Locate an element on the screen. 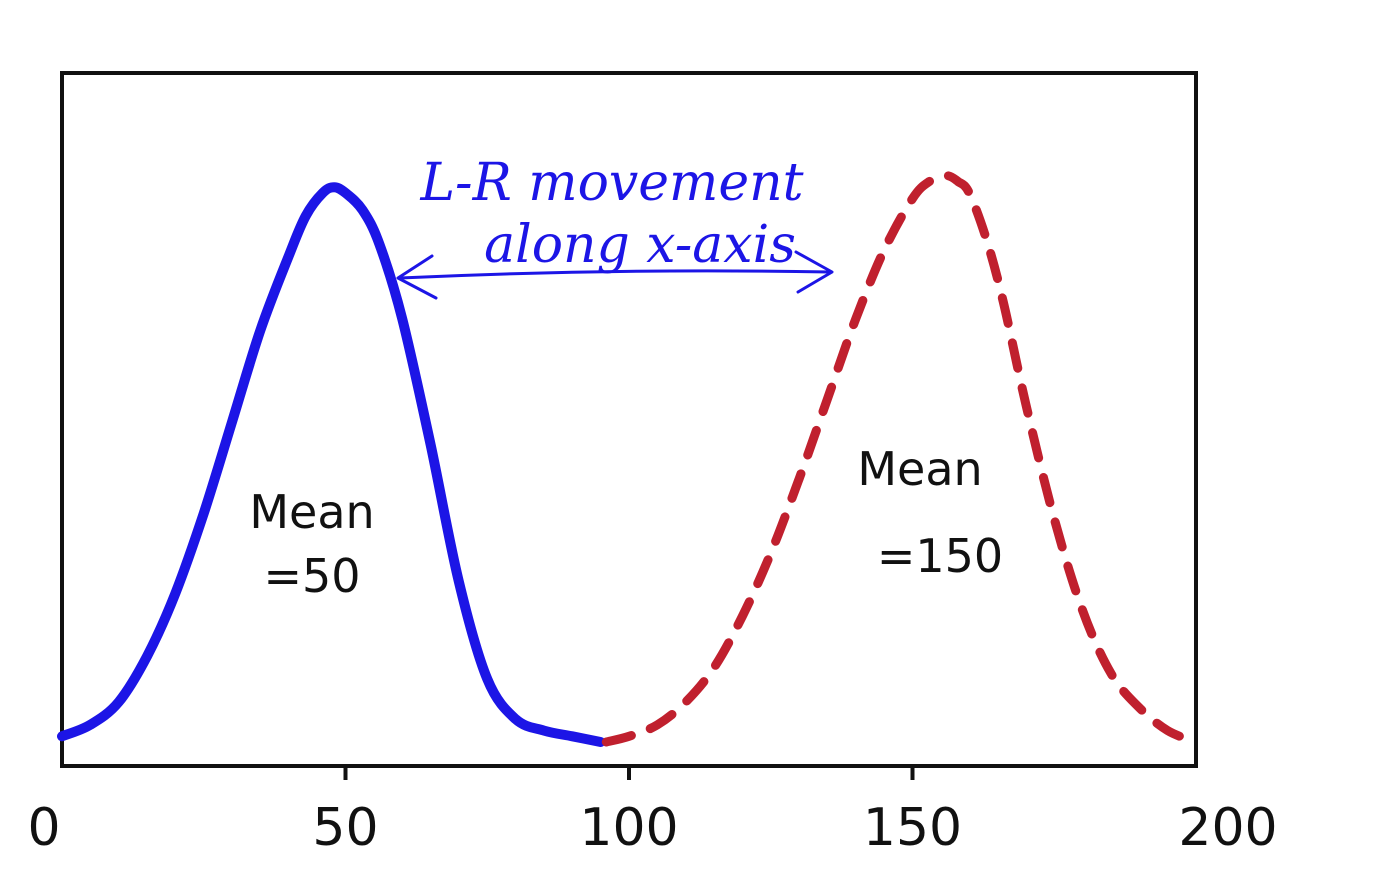 This screenshot has height=890, width=1400. x-tick-label: 100 is located at coordinates (628, 828).